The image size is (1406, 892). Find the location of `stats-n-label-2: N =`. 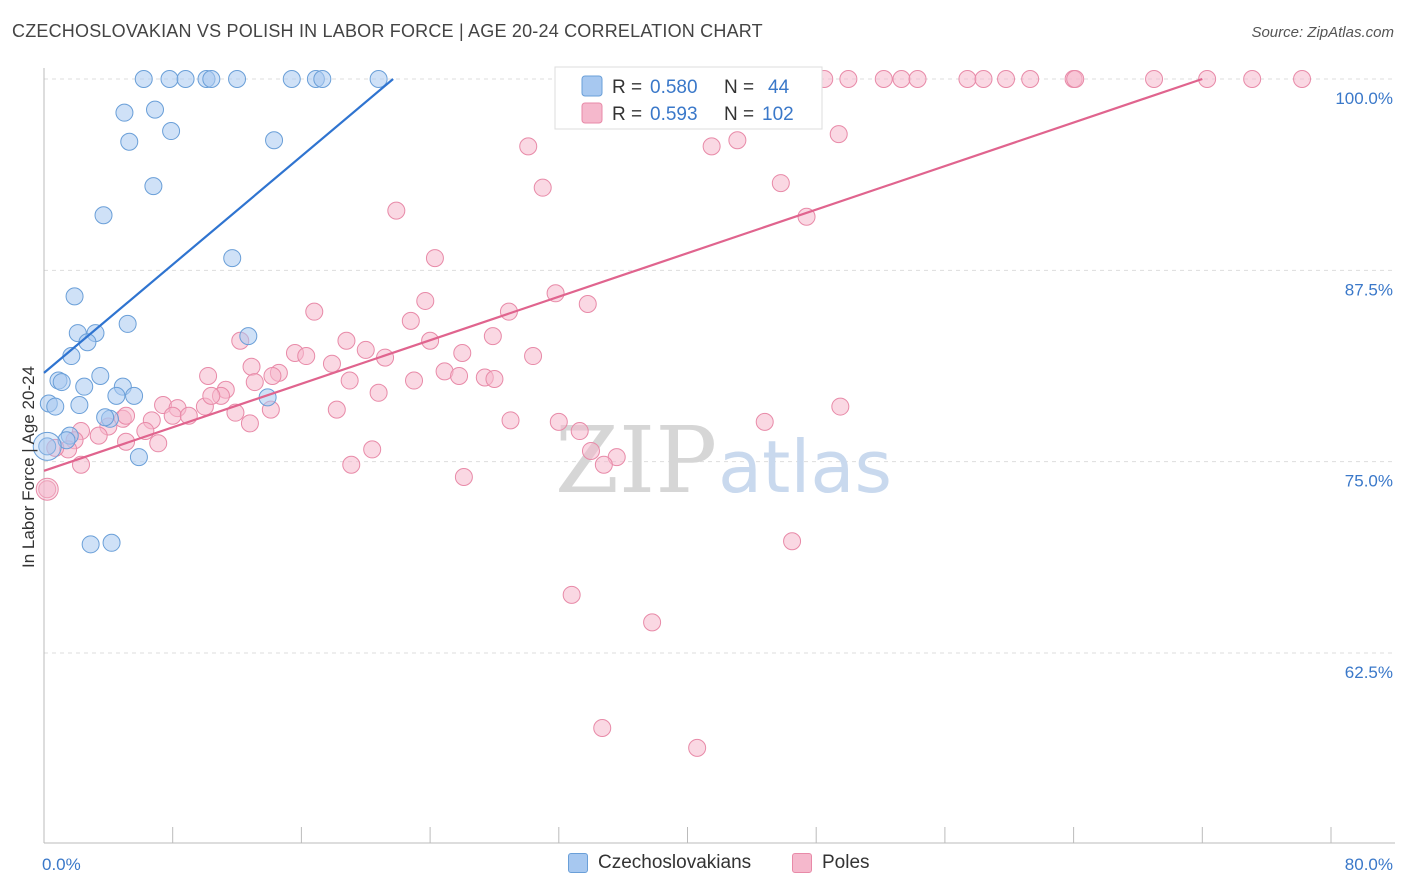

stats-n-label-2: N = is located at coordinates (739, 114).